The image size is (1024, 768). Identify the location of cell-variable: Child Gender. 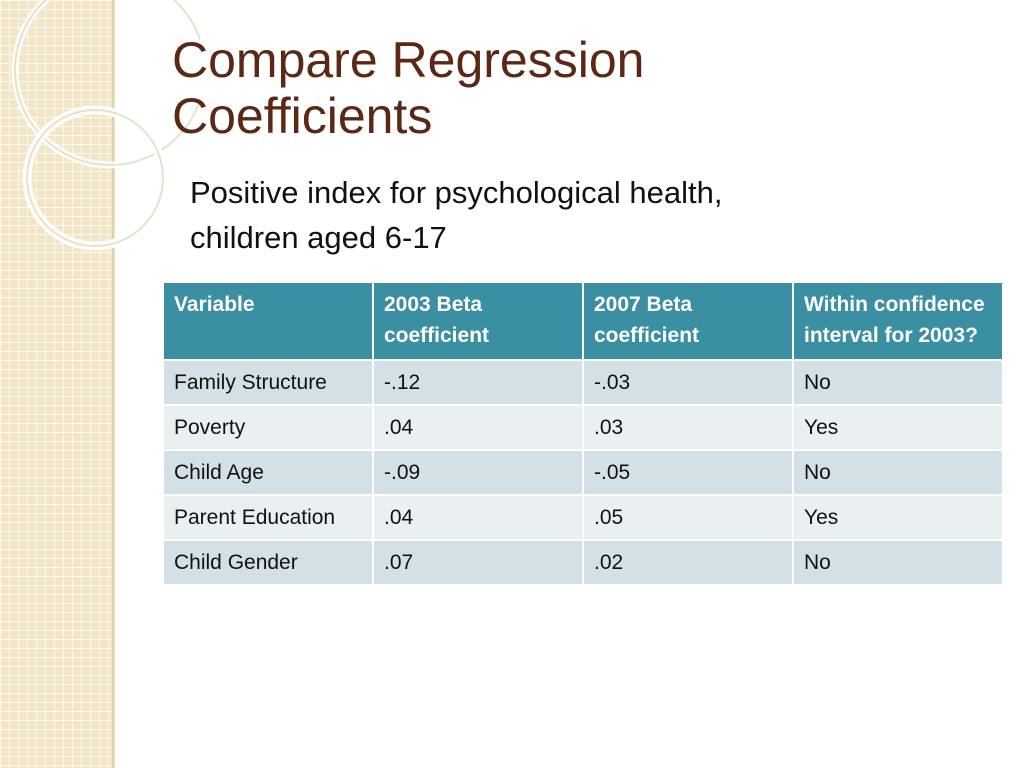
(268, 562).